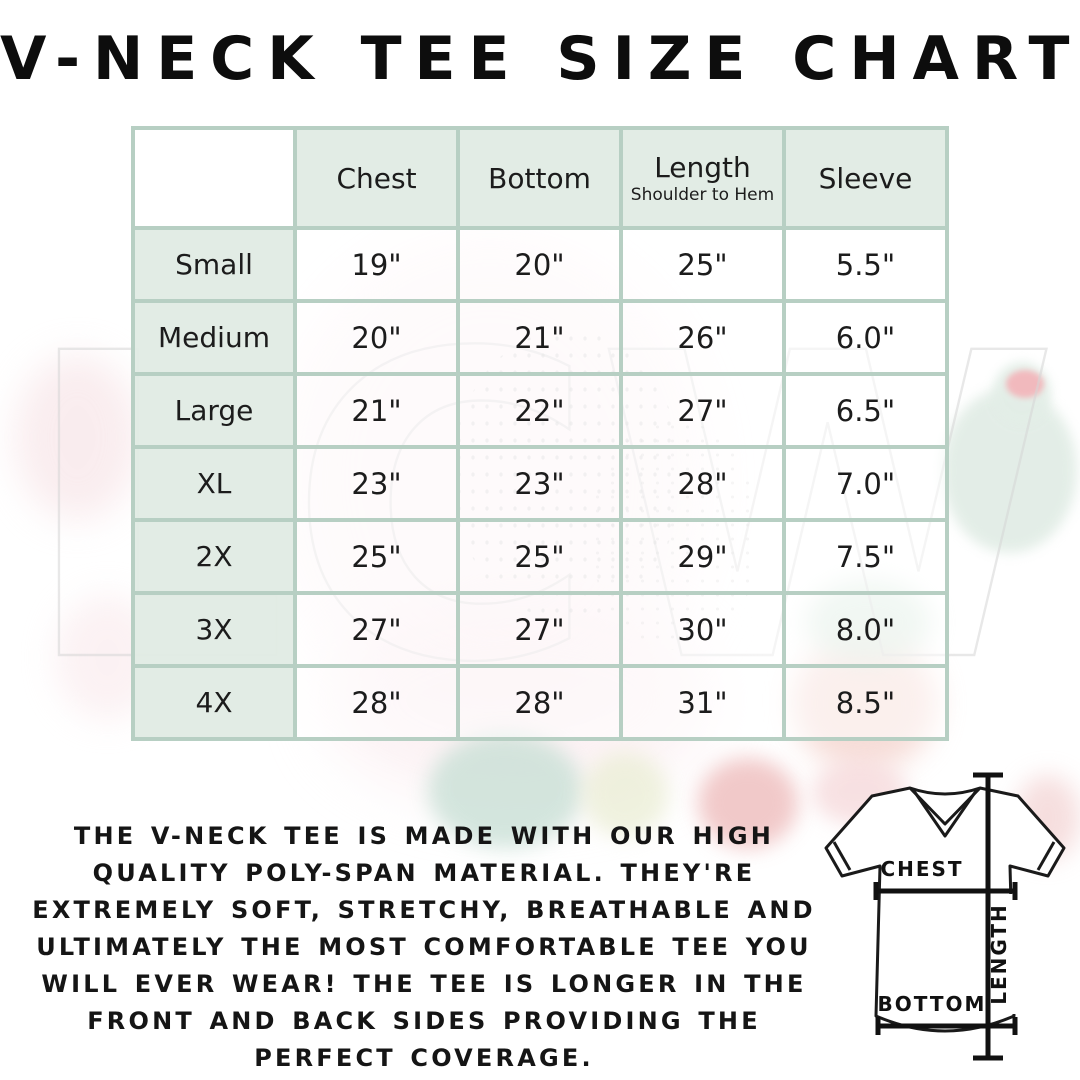 The height and width of the screenshot is (1080, 1080). Describe the element at coordinates (214, 337) in the screenshot. I see `size-label: Medium` at that location.